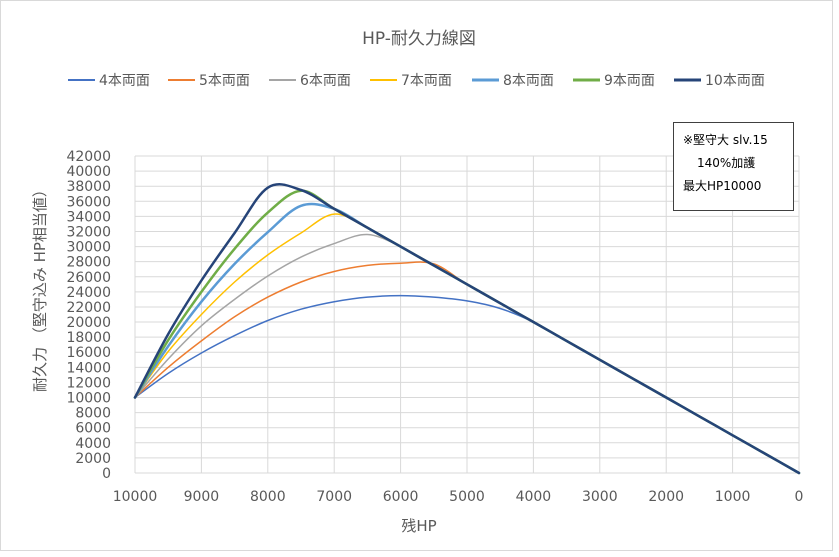  I want to click on chart-title: HP-耐久力線図, so click(419, 39).